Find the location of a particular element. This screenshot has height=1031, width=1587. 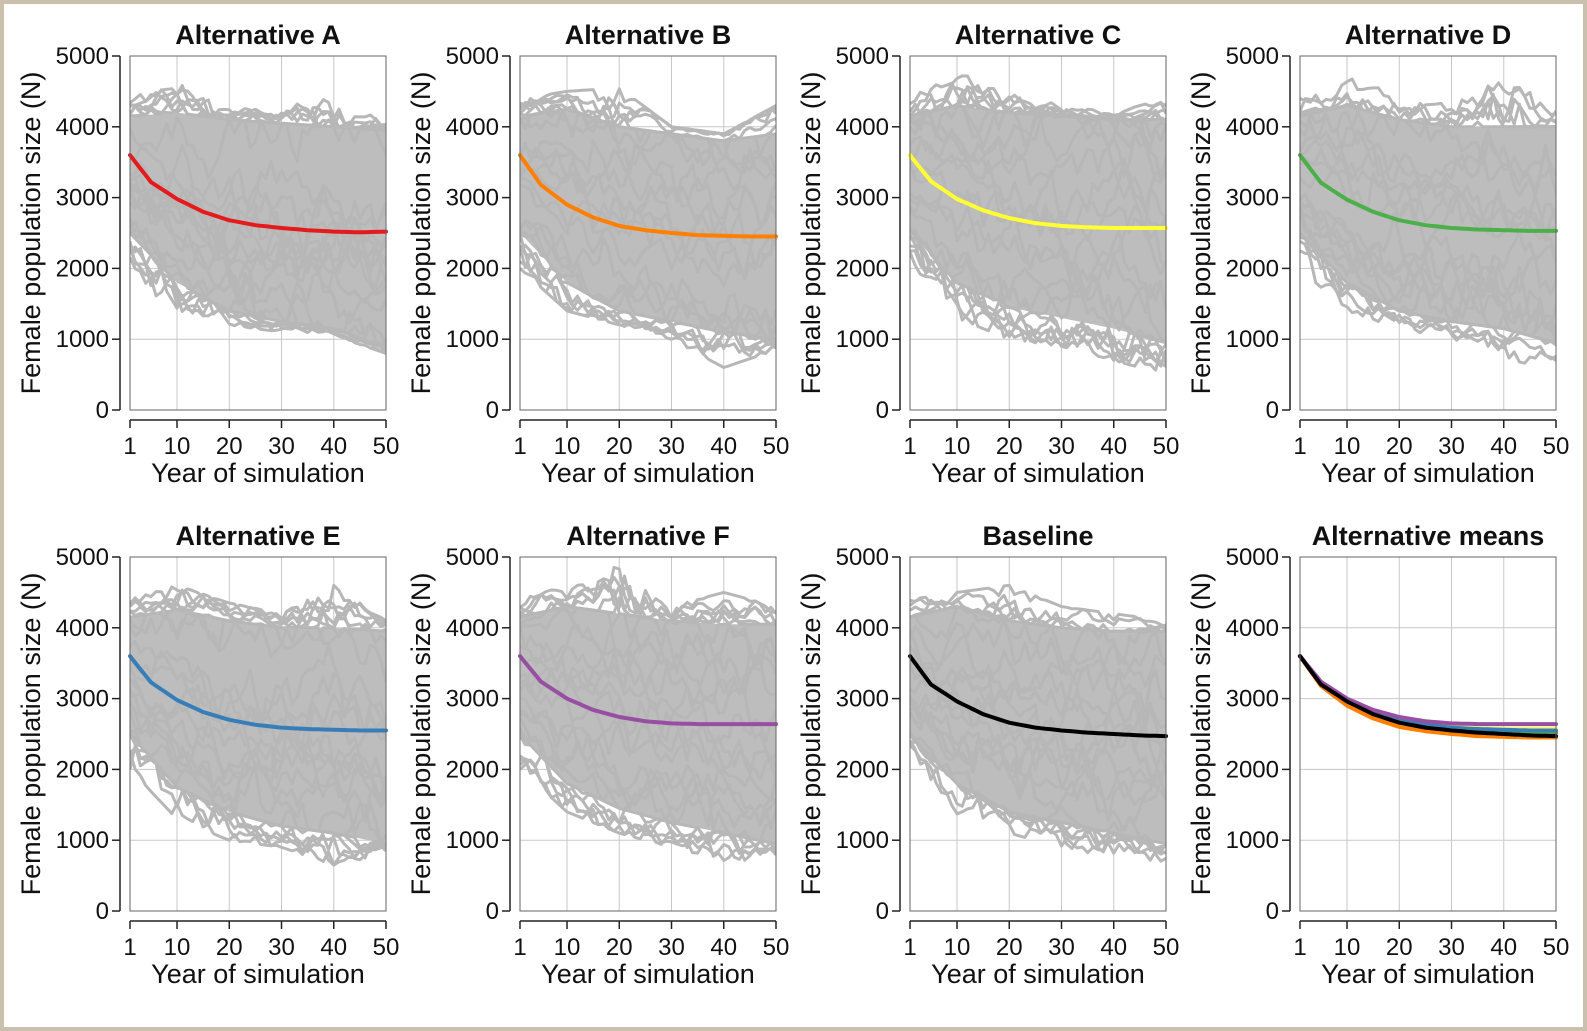

panel-title: Alternative B is located at coordinates (648, 35).